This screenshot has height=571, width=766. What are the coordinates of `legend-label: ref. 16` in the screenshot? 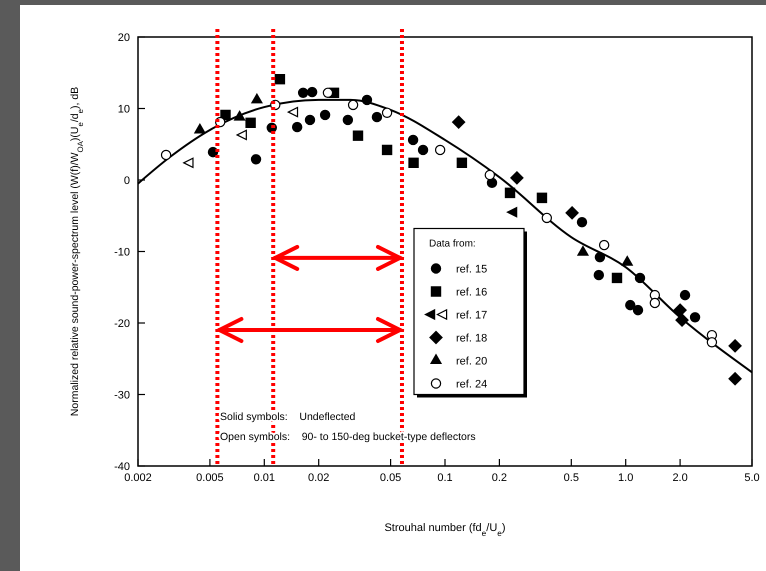 It's located at (472, 292).